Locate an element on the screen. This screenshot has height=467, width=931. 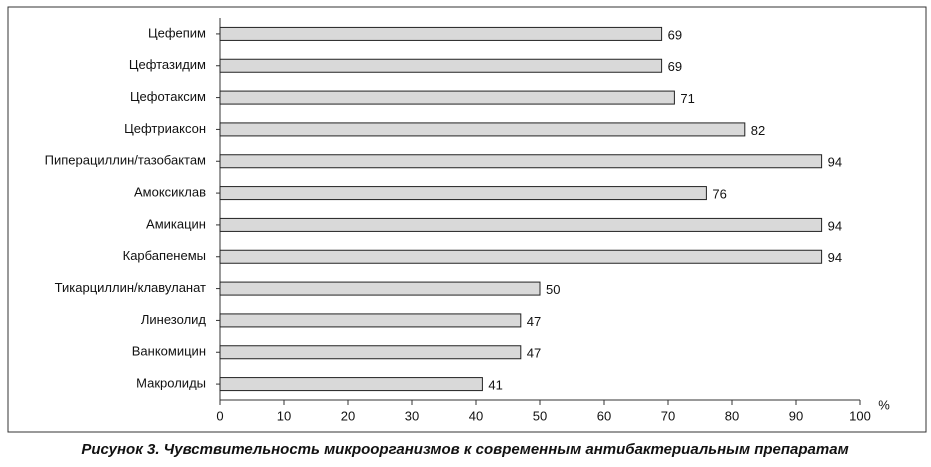
x-tick-label: 0 is located at coordinates (219, 415).